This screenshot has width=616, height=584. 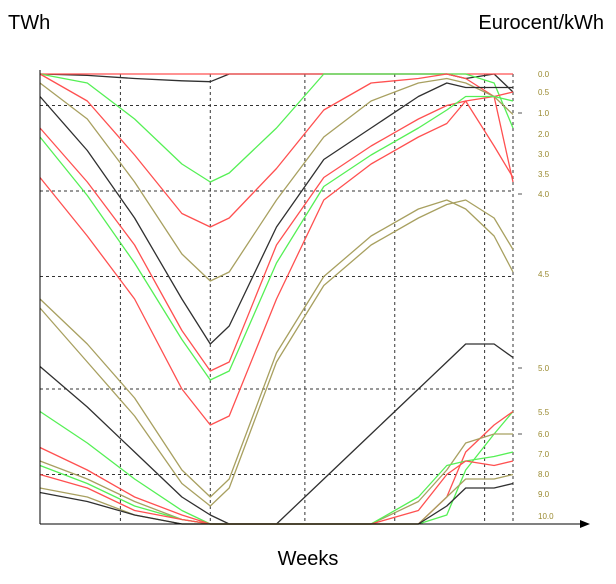 What do you see at coordinates (544, 474) in the screenshot?
I see `right-tick-label-12: 8.0` at bounding box center [544, 474].